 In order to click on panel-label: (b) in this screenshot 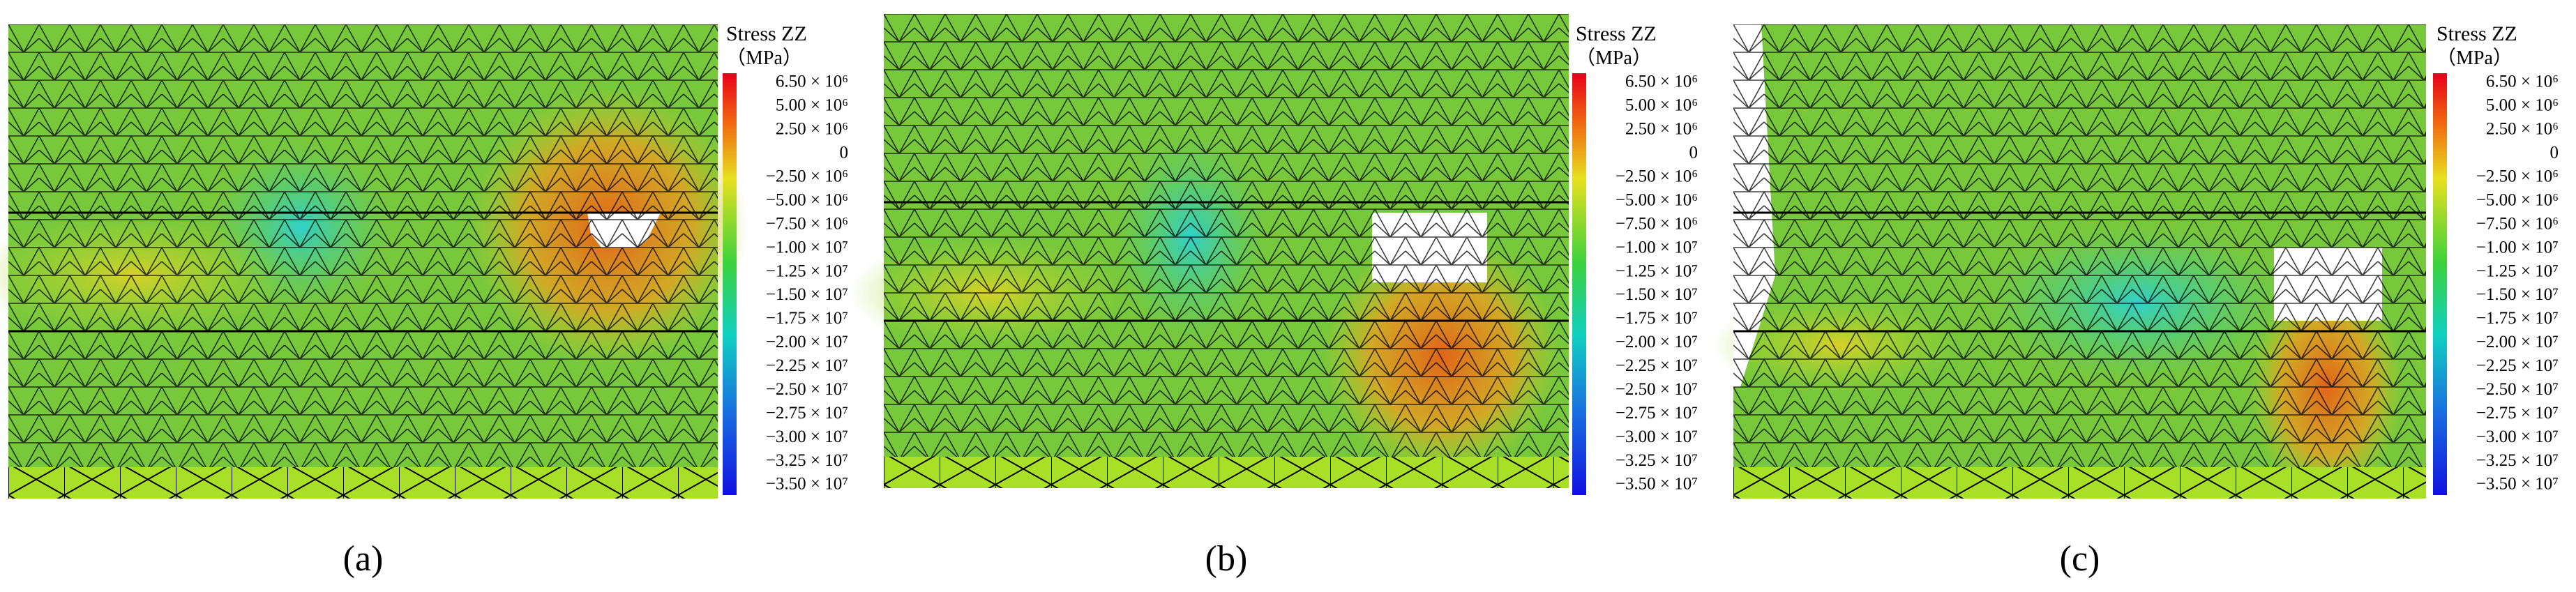, I will do `click(1226, 559)`.